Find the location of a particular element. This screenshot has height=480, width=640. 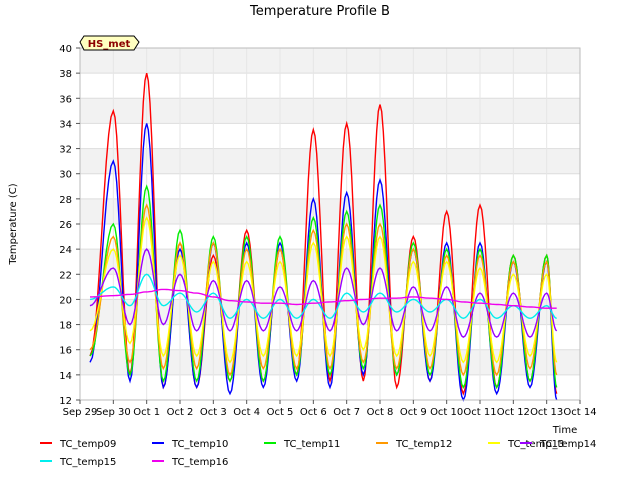

x-tick-label: Oct 3 is located at coordinates (213, 412).